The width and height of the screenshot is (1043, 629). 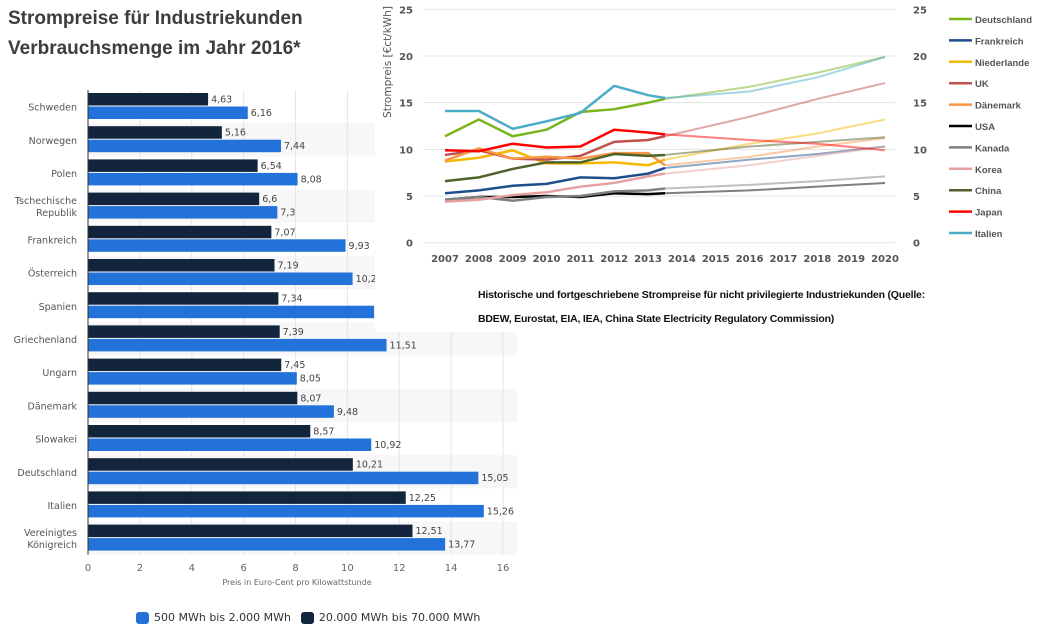 I want to click on category-label: Slowakei, so click(x=56, y=440).